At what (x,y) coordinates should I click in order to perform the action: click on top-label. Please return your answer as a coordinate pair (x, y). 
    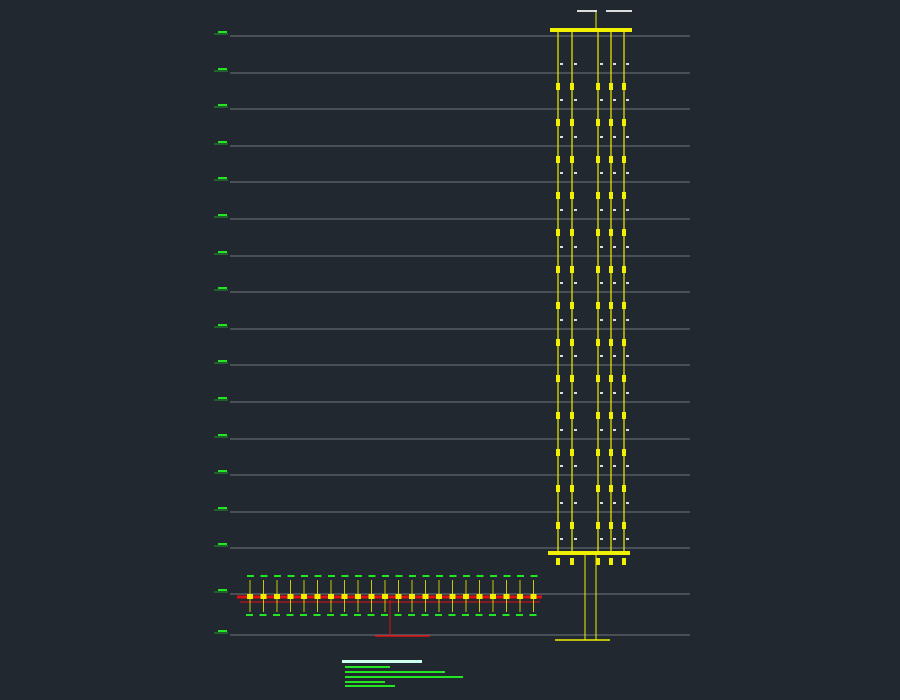
    Looking at the image, I should click on (619, 11).